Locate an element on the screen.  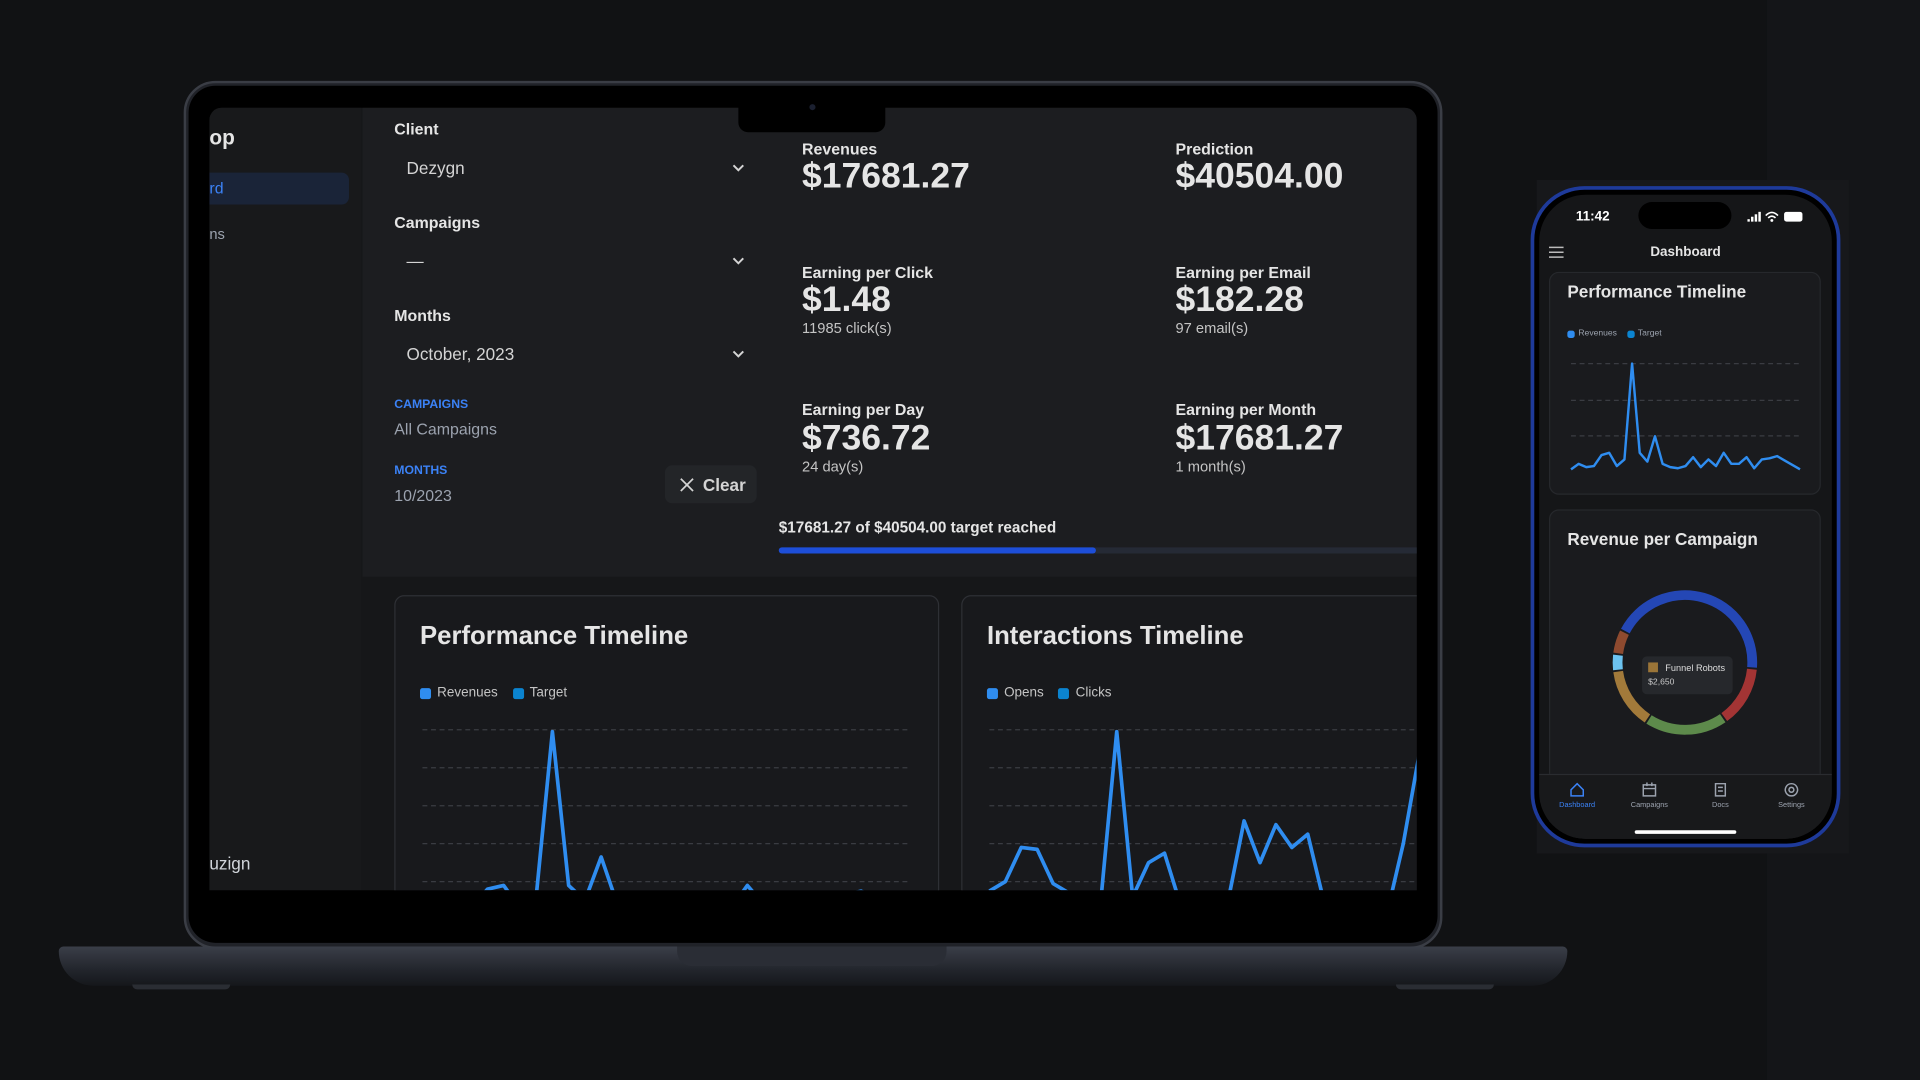
legend-item: Opens is located at coordinates (1015, 693).